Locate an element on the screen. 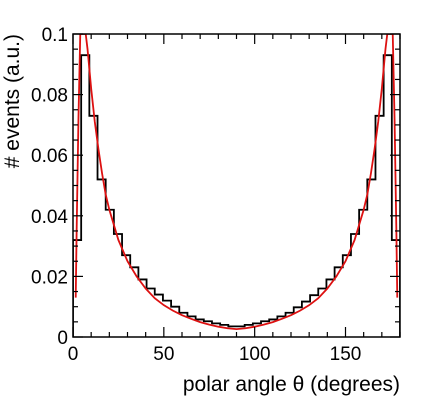  y-tick-label: 0.1 is located at coordinates (55, 35).